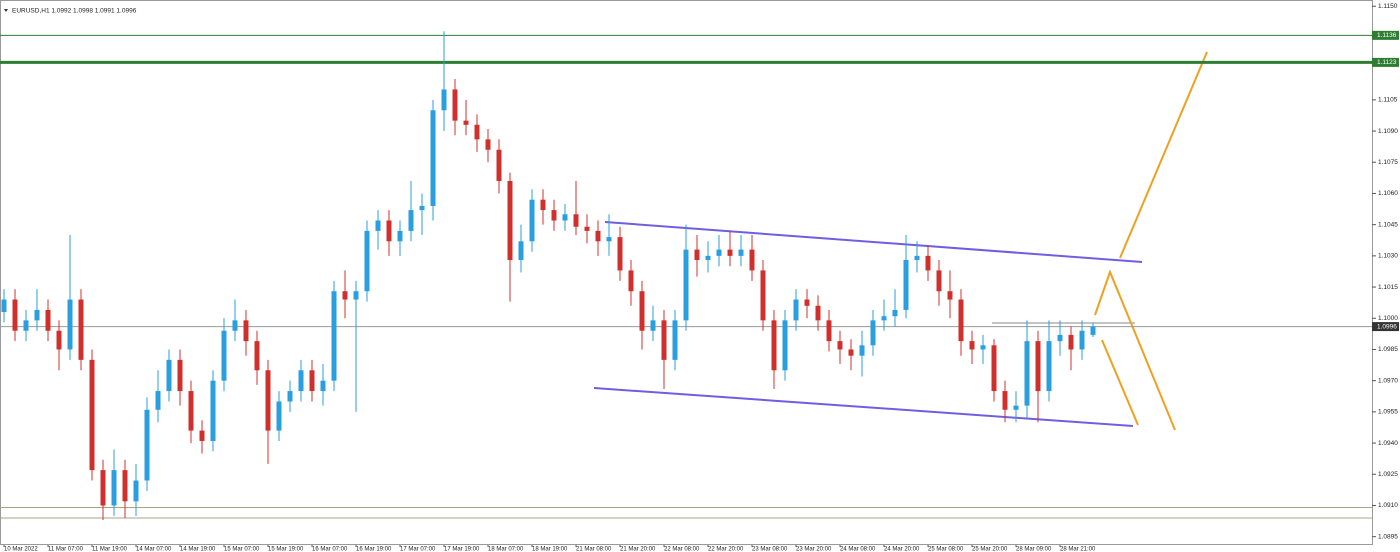 This screenshot has height=552, width=1400. I want to click on level-label: 1.0996, so click(1387, 326).